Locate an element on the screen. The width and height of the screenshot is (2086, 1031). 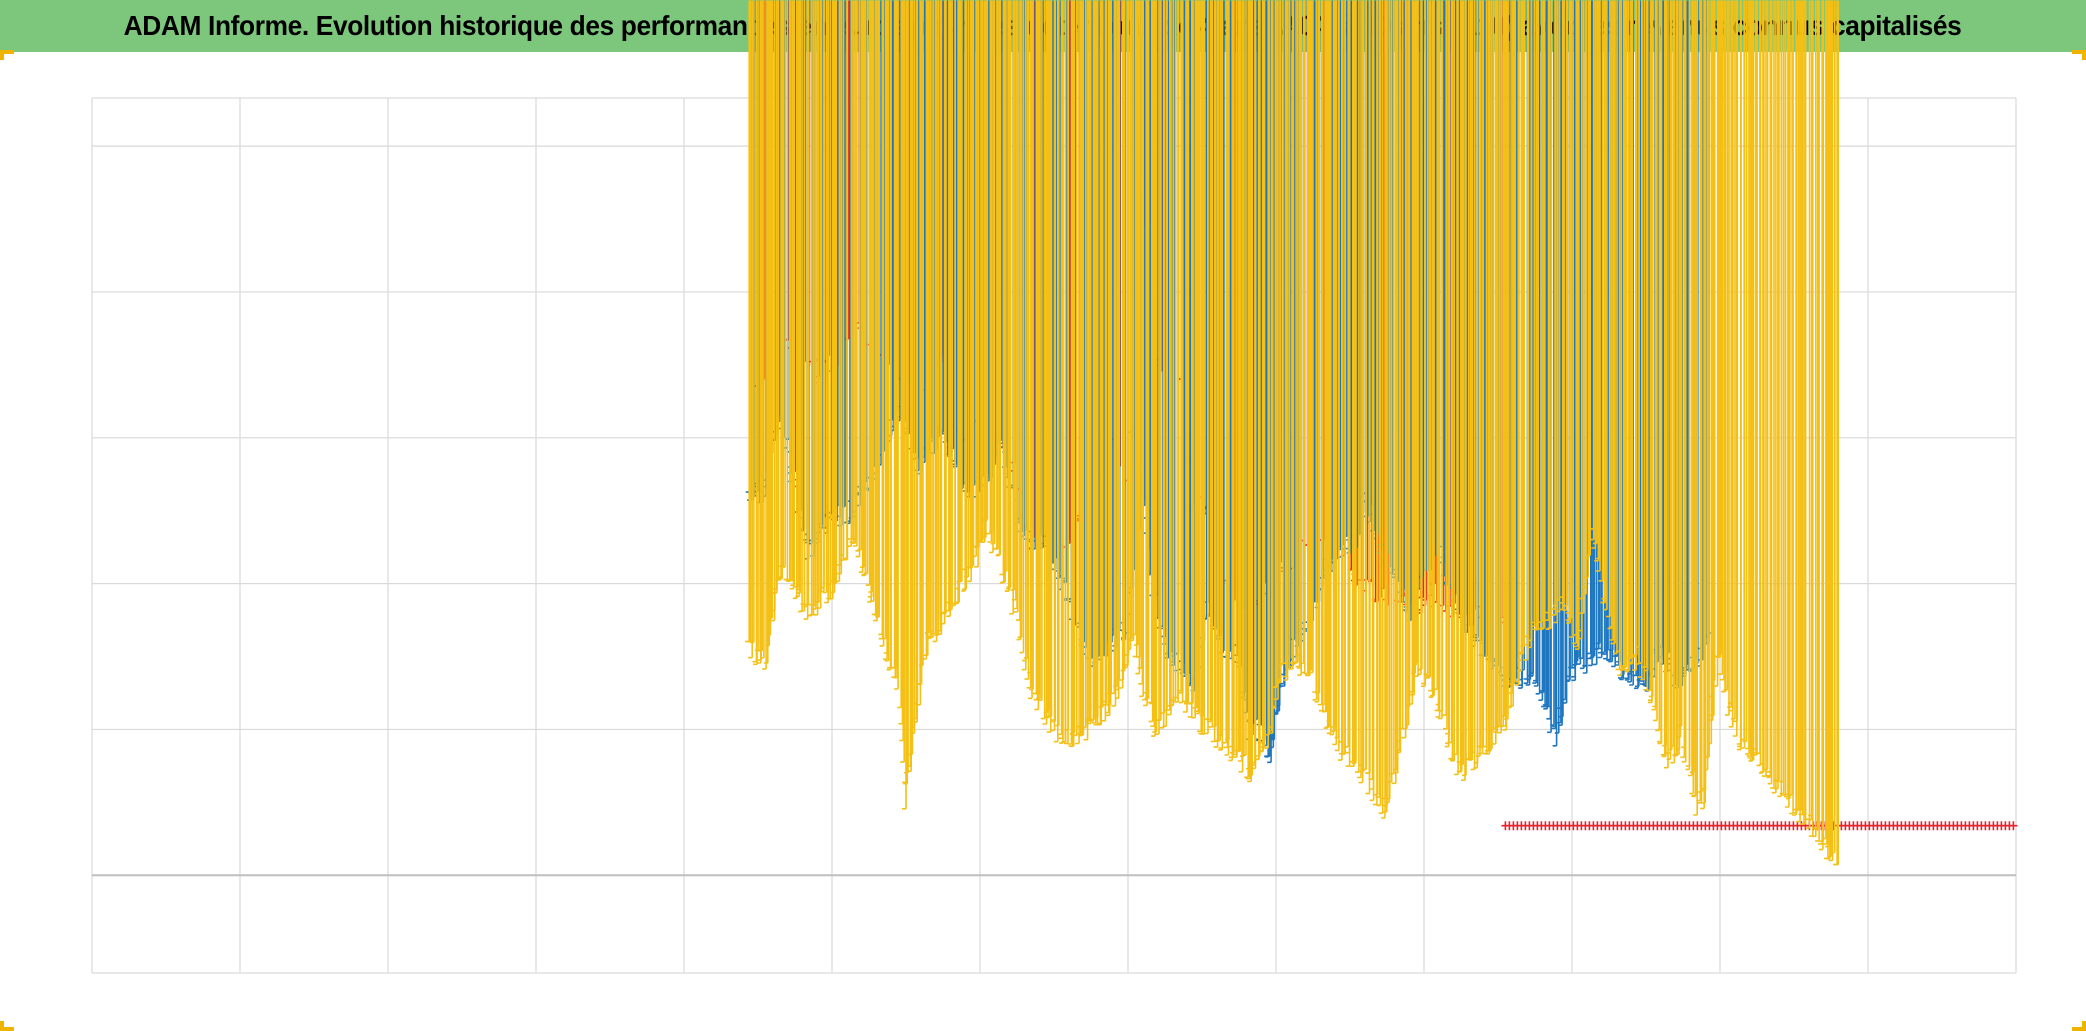
series-red-flat is located at coordinates (1759, 826).